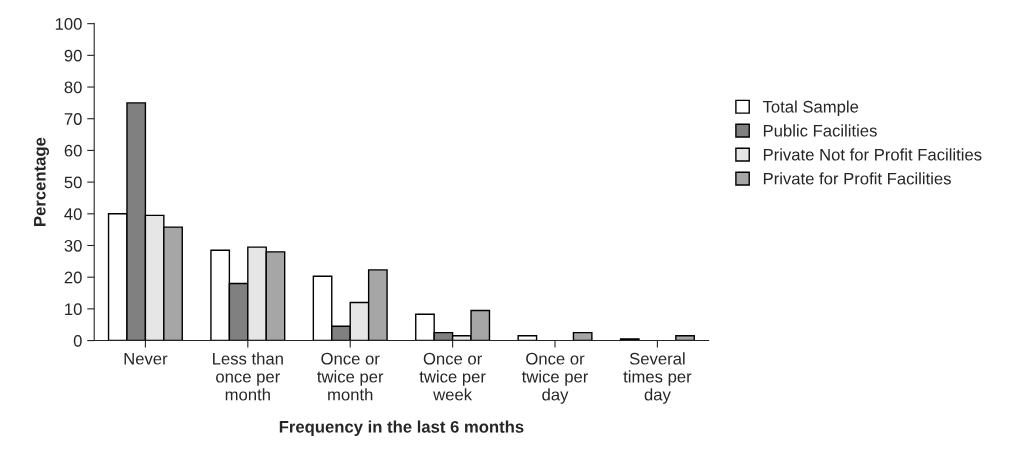 The image size is (1024, 473). What do you see at coordinates (810, 108) in the screenshot?
I see `legend-label: Total Sample` at bounding box center [810, 108].